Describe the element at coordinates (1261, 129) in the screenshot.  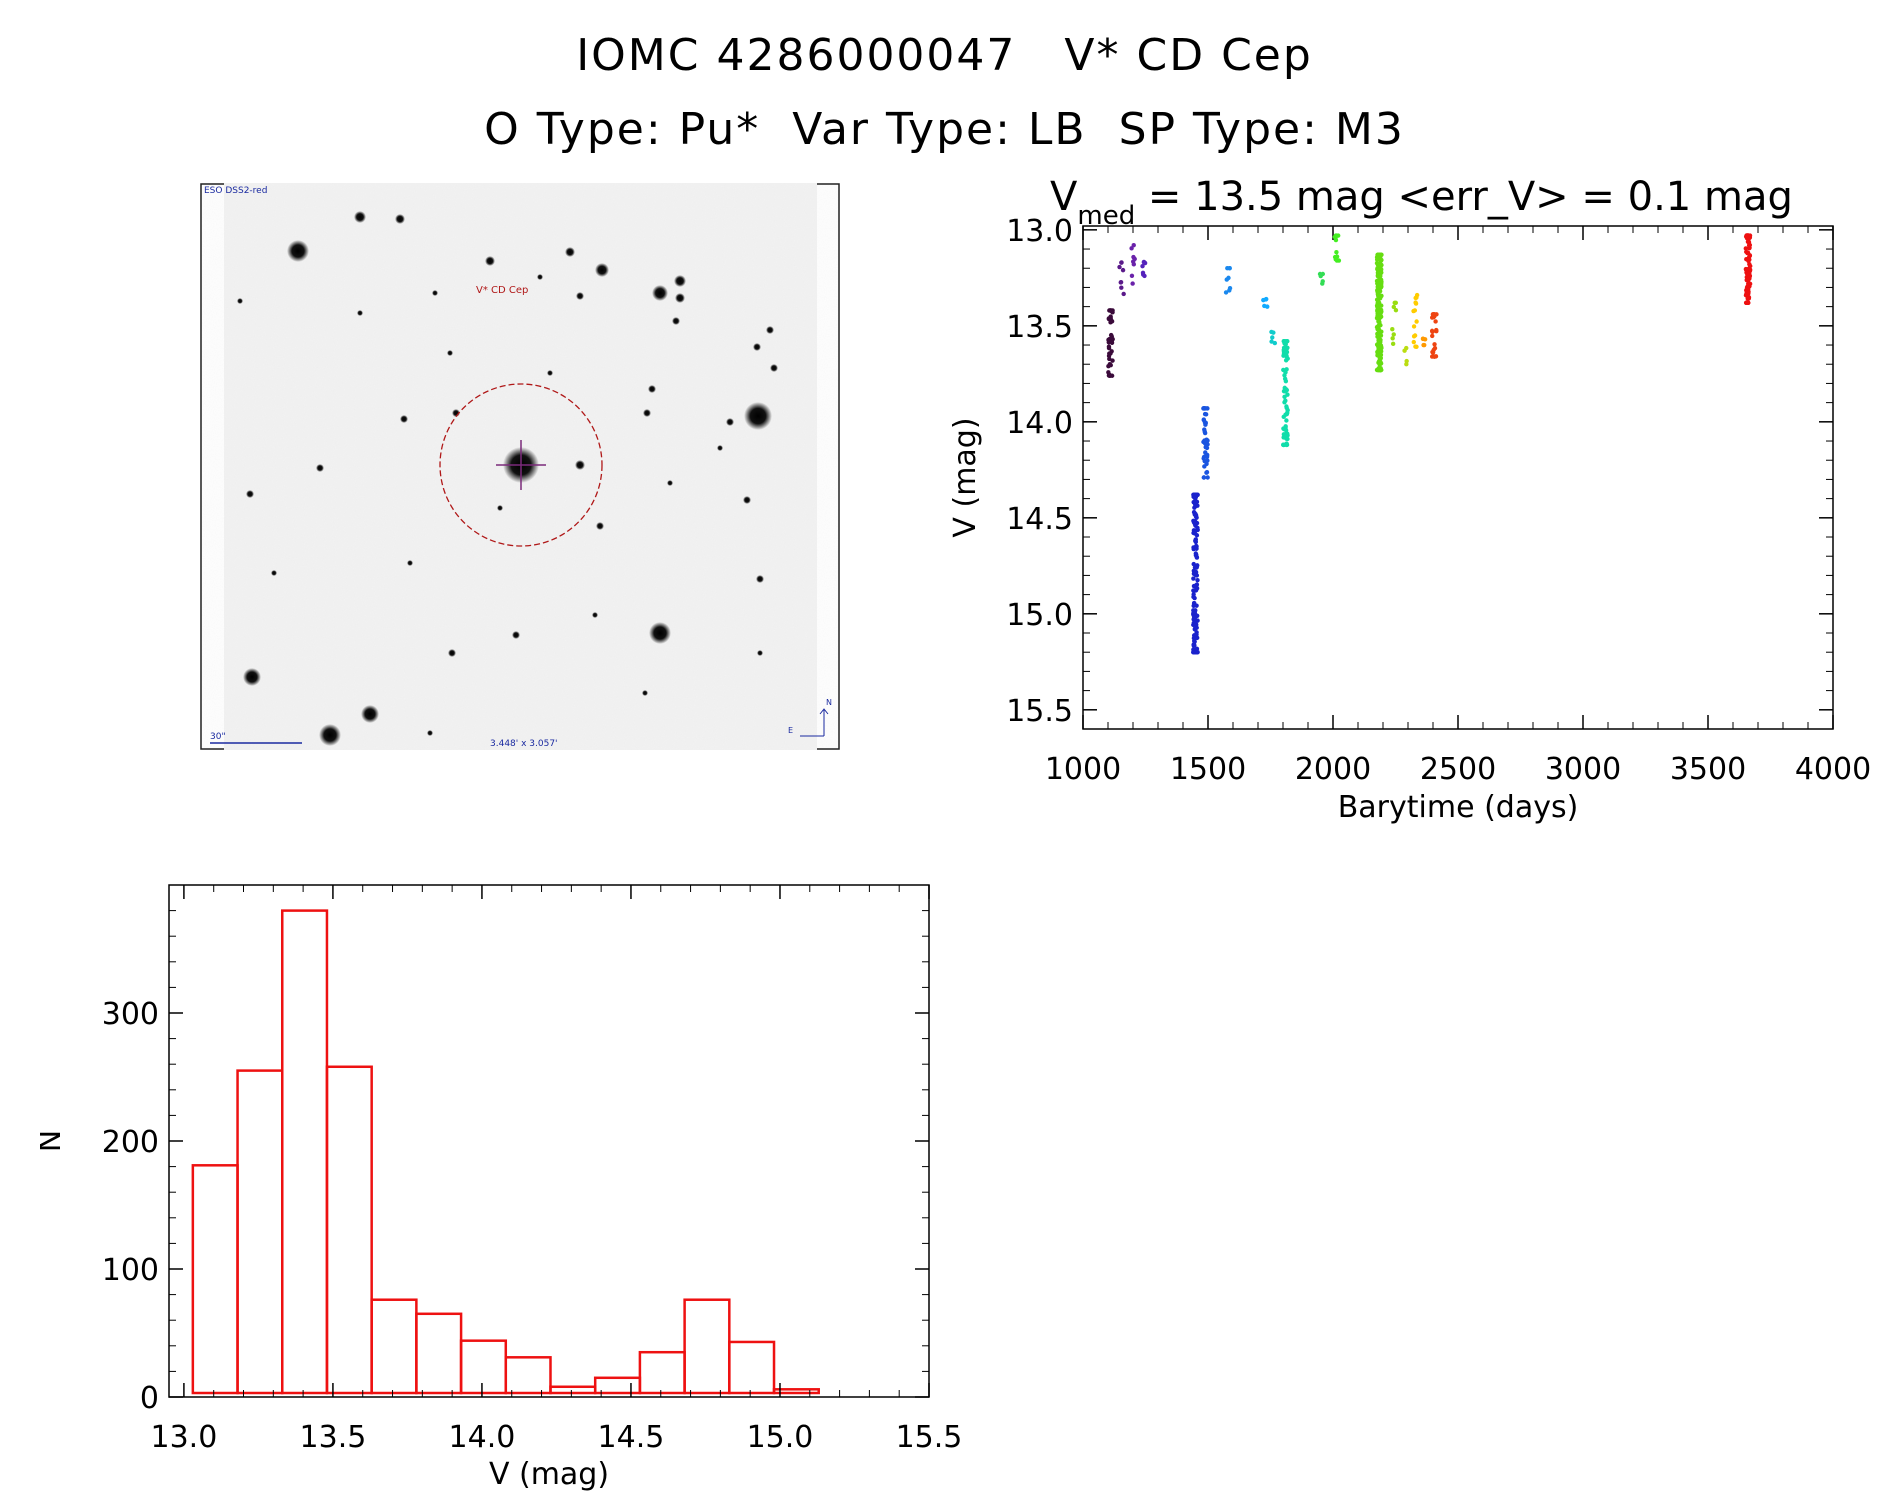
I see `spectral-type: SP Type: M3` at that location.